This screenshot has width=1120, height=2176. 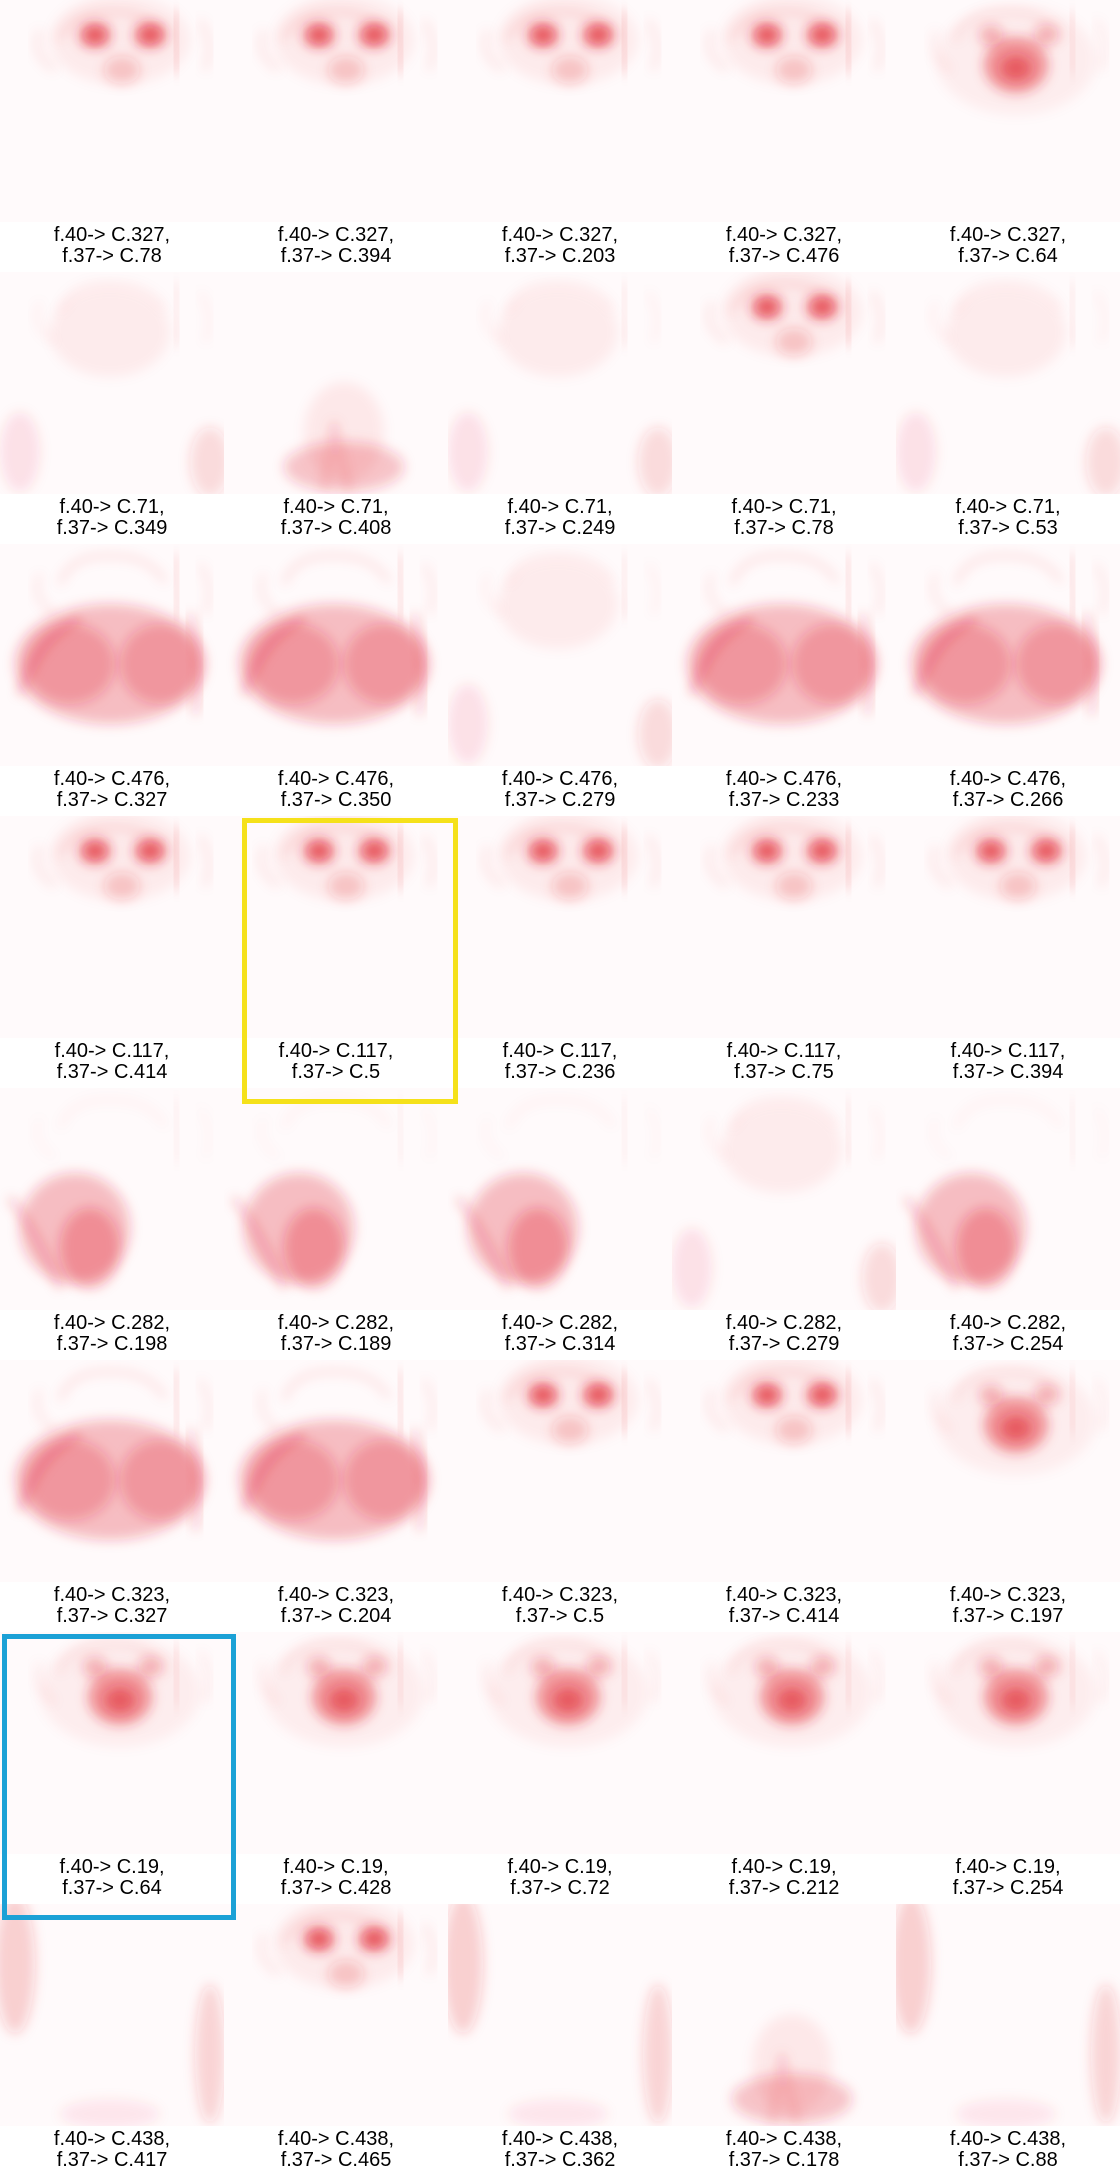 I want to click on grid-cell: f.40-> C.323, f.37-> C.197, so click(x=1008, y=1496).